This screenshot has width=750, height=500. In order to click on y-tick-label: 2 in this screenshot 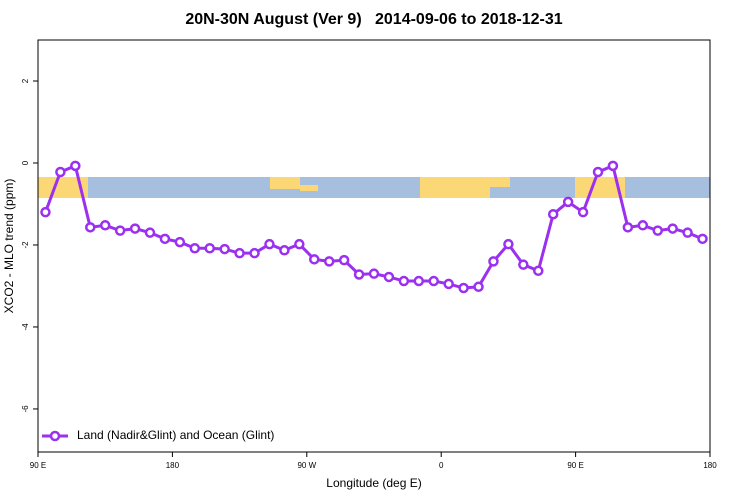, I will do `click(25, 80)`.